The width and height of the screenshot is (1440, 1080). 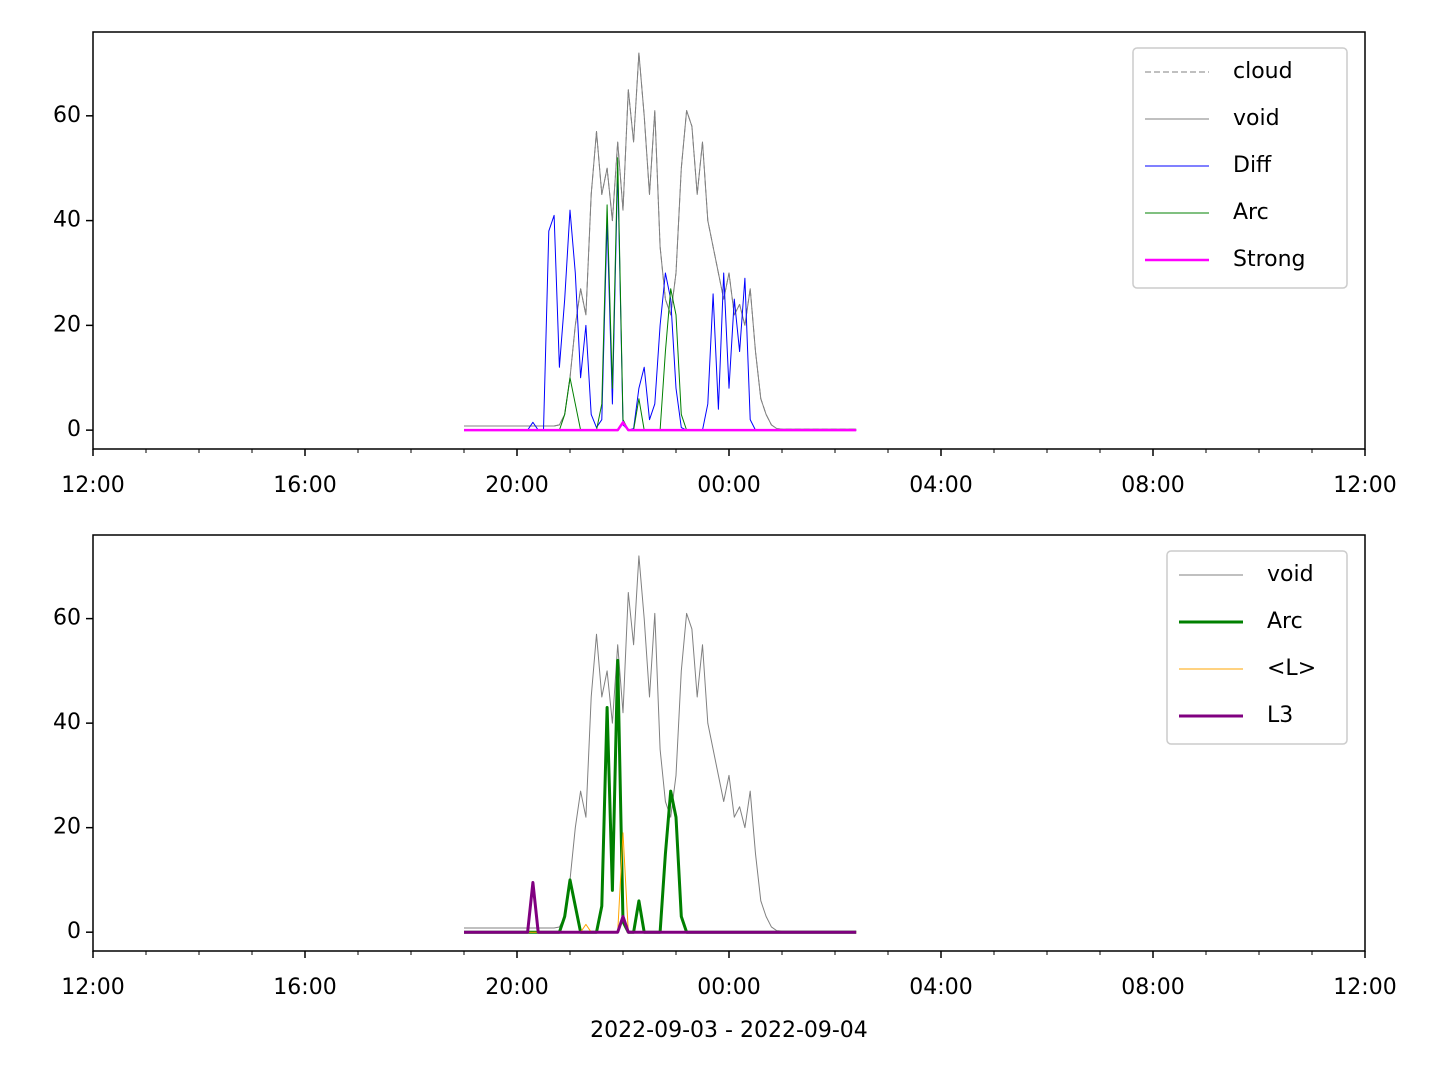 I want to click on legend-label: Diff, so click(x=1252, y=165).